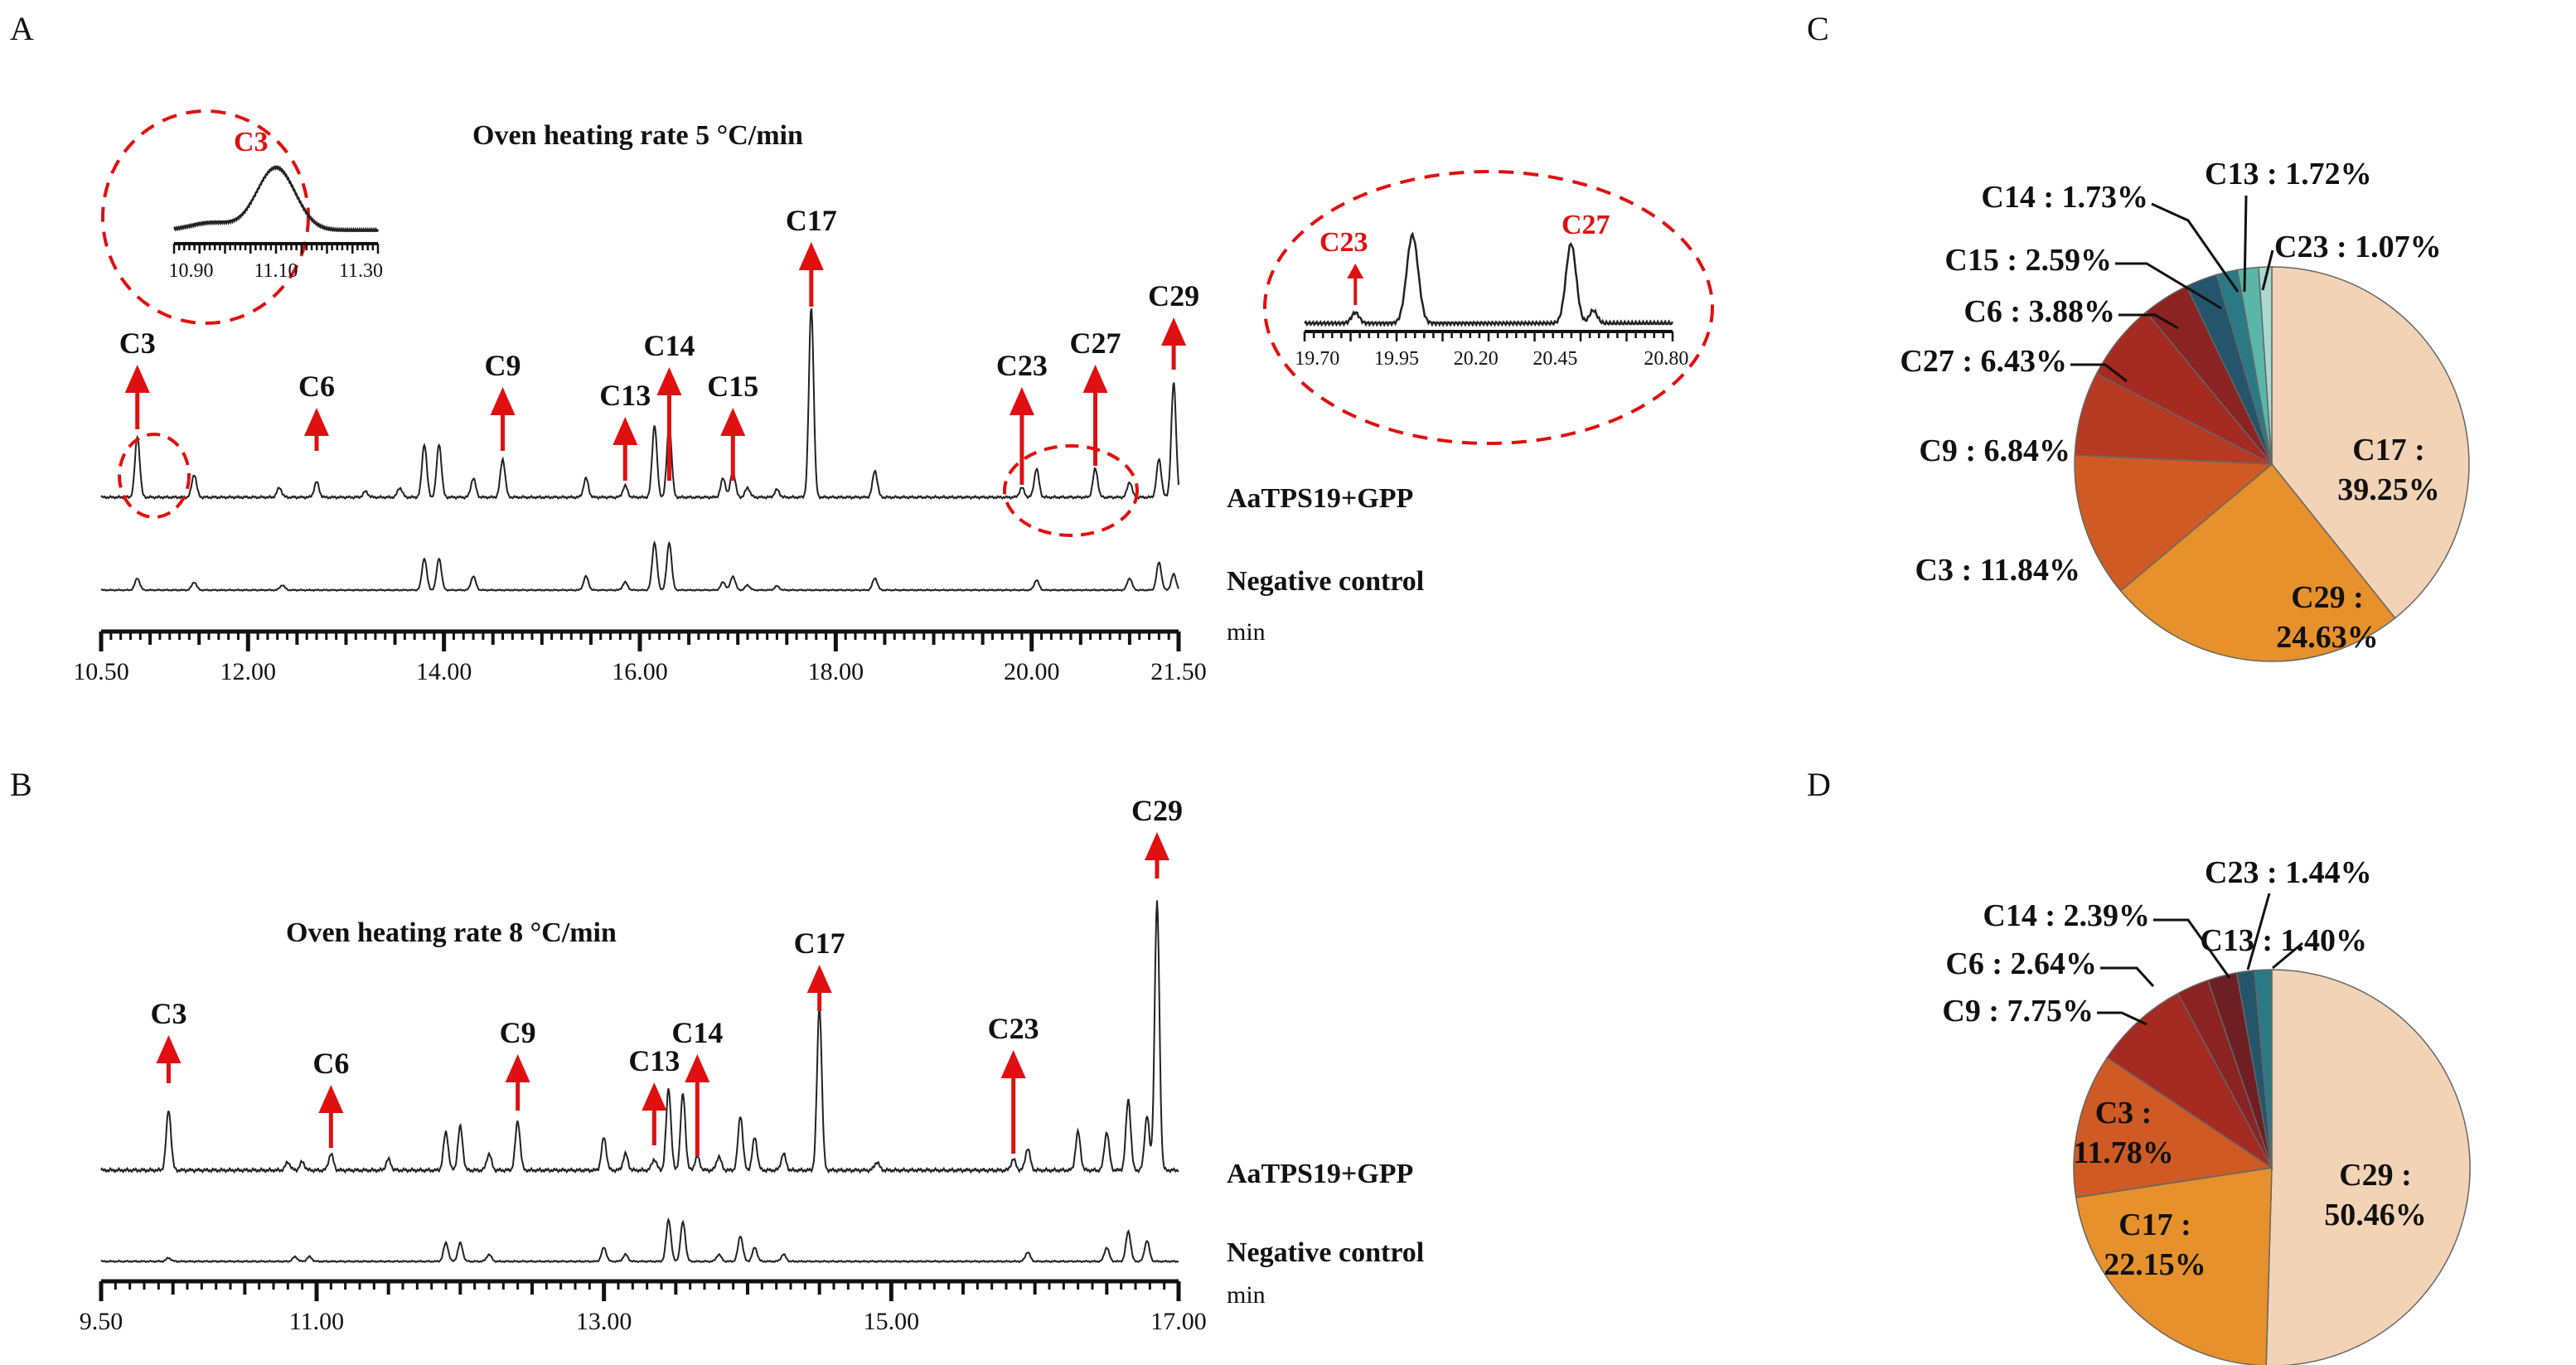 This screenshot has height=1365, width=2576. What do you see at coordinates (2195, 247) in the screenshot?
I see `pie-c-leader-c14` at bounding box center [2195, 247].